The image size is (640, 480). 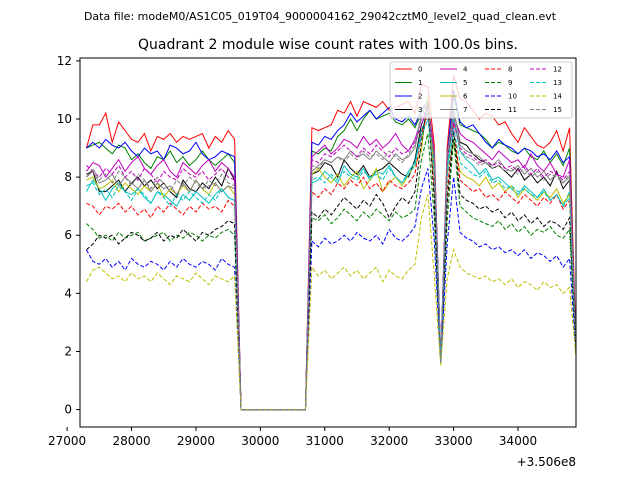 What do you see at coordinates (465, 70) in the screenshot?
I see `legend-label-4: 4` at bounding box center [465, 70].